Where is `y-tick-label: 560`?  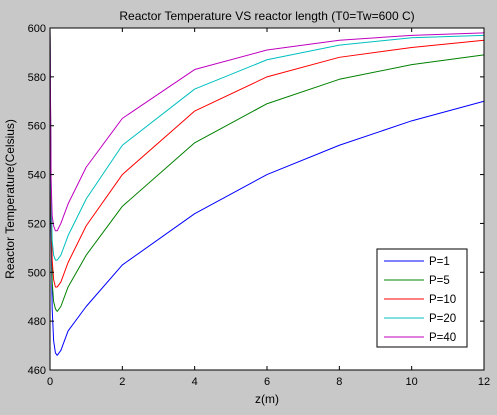 y-tick-label: 560 is located at coordinates (37, 127).